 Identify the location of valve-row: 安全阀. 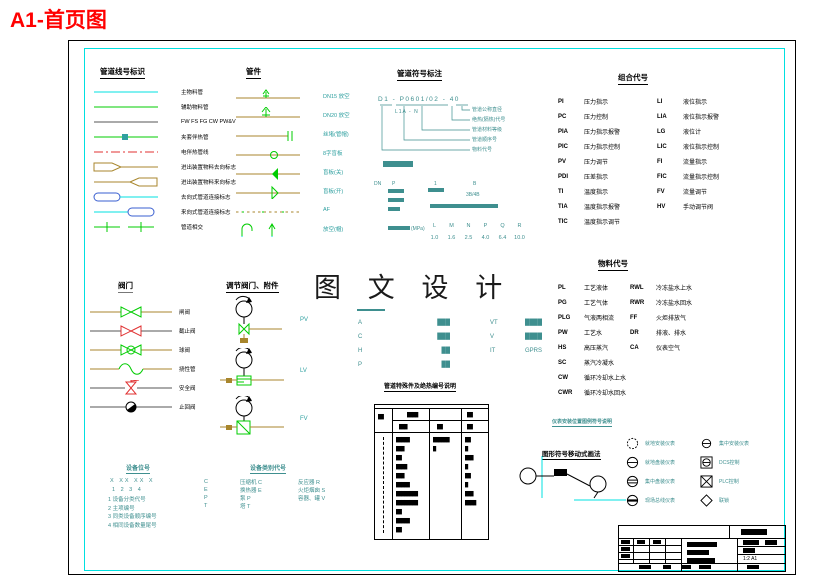
(142, 387).